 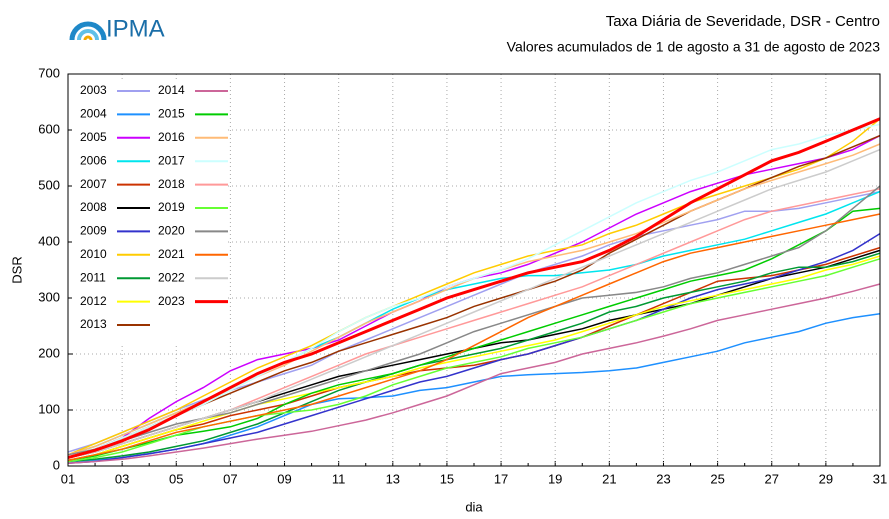 What do you see at coordinates (501, 478) in the screenshot?
I see `x-tick-label: 17` at bounding box center [501, 478].